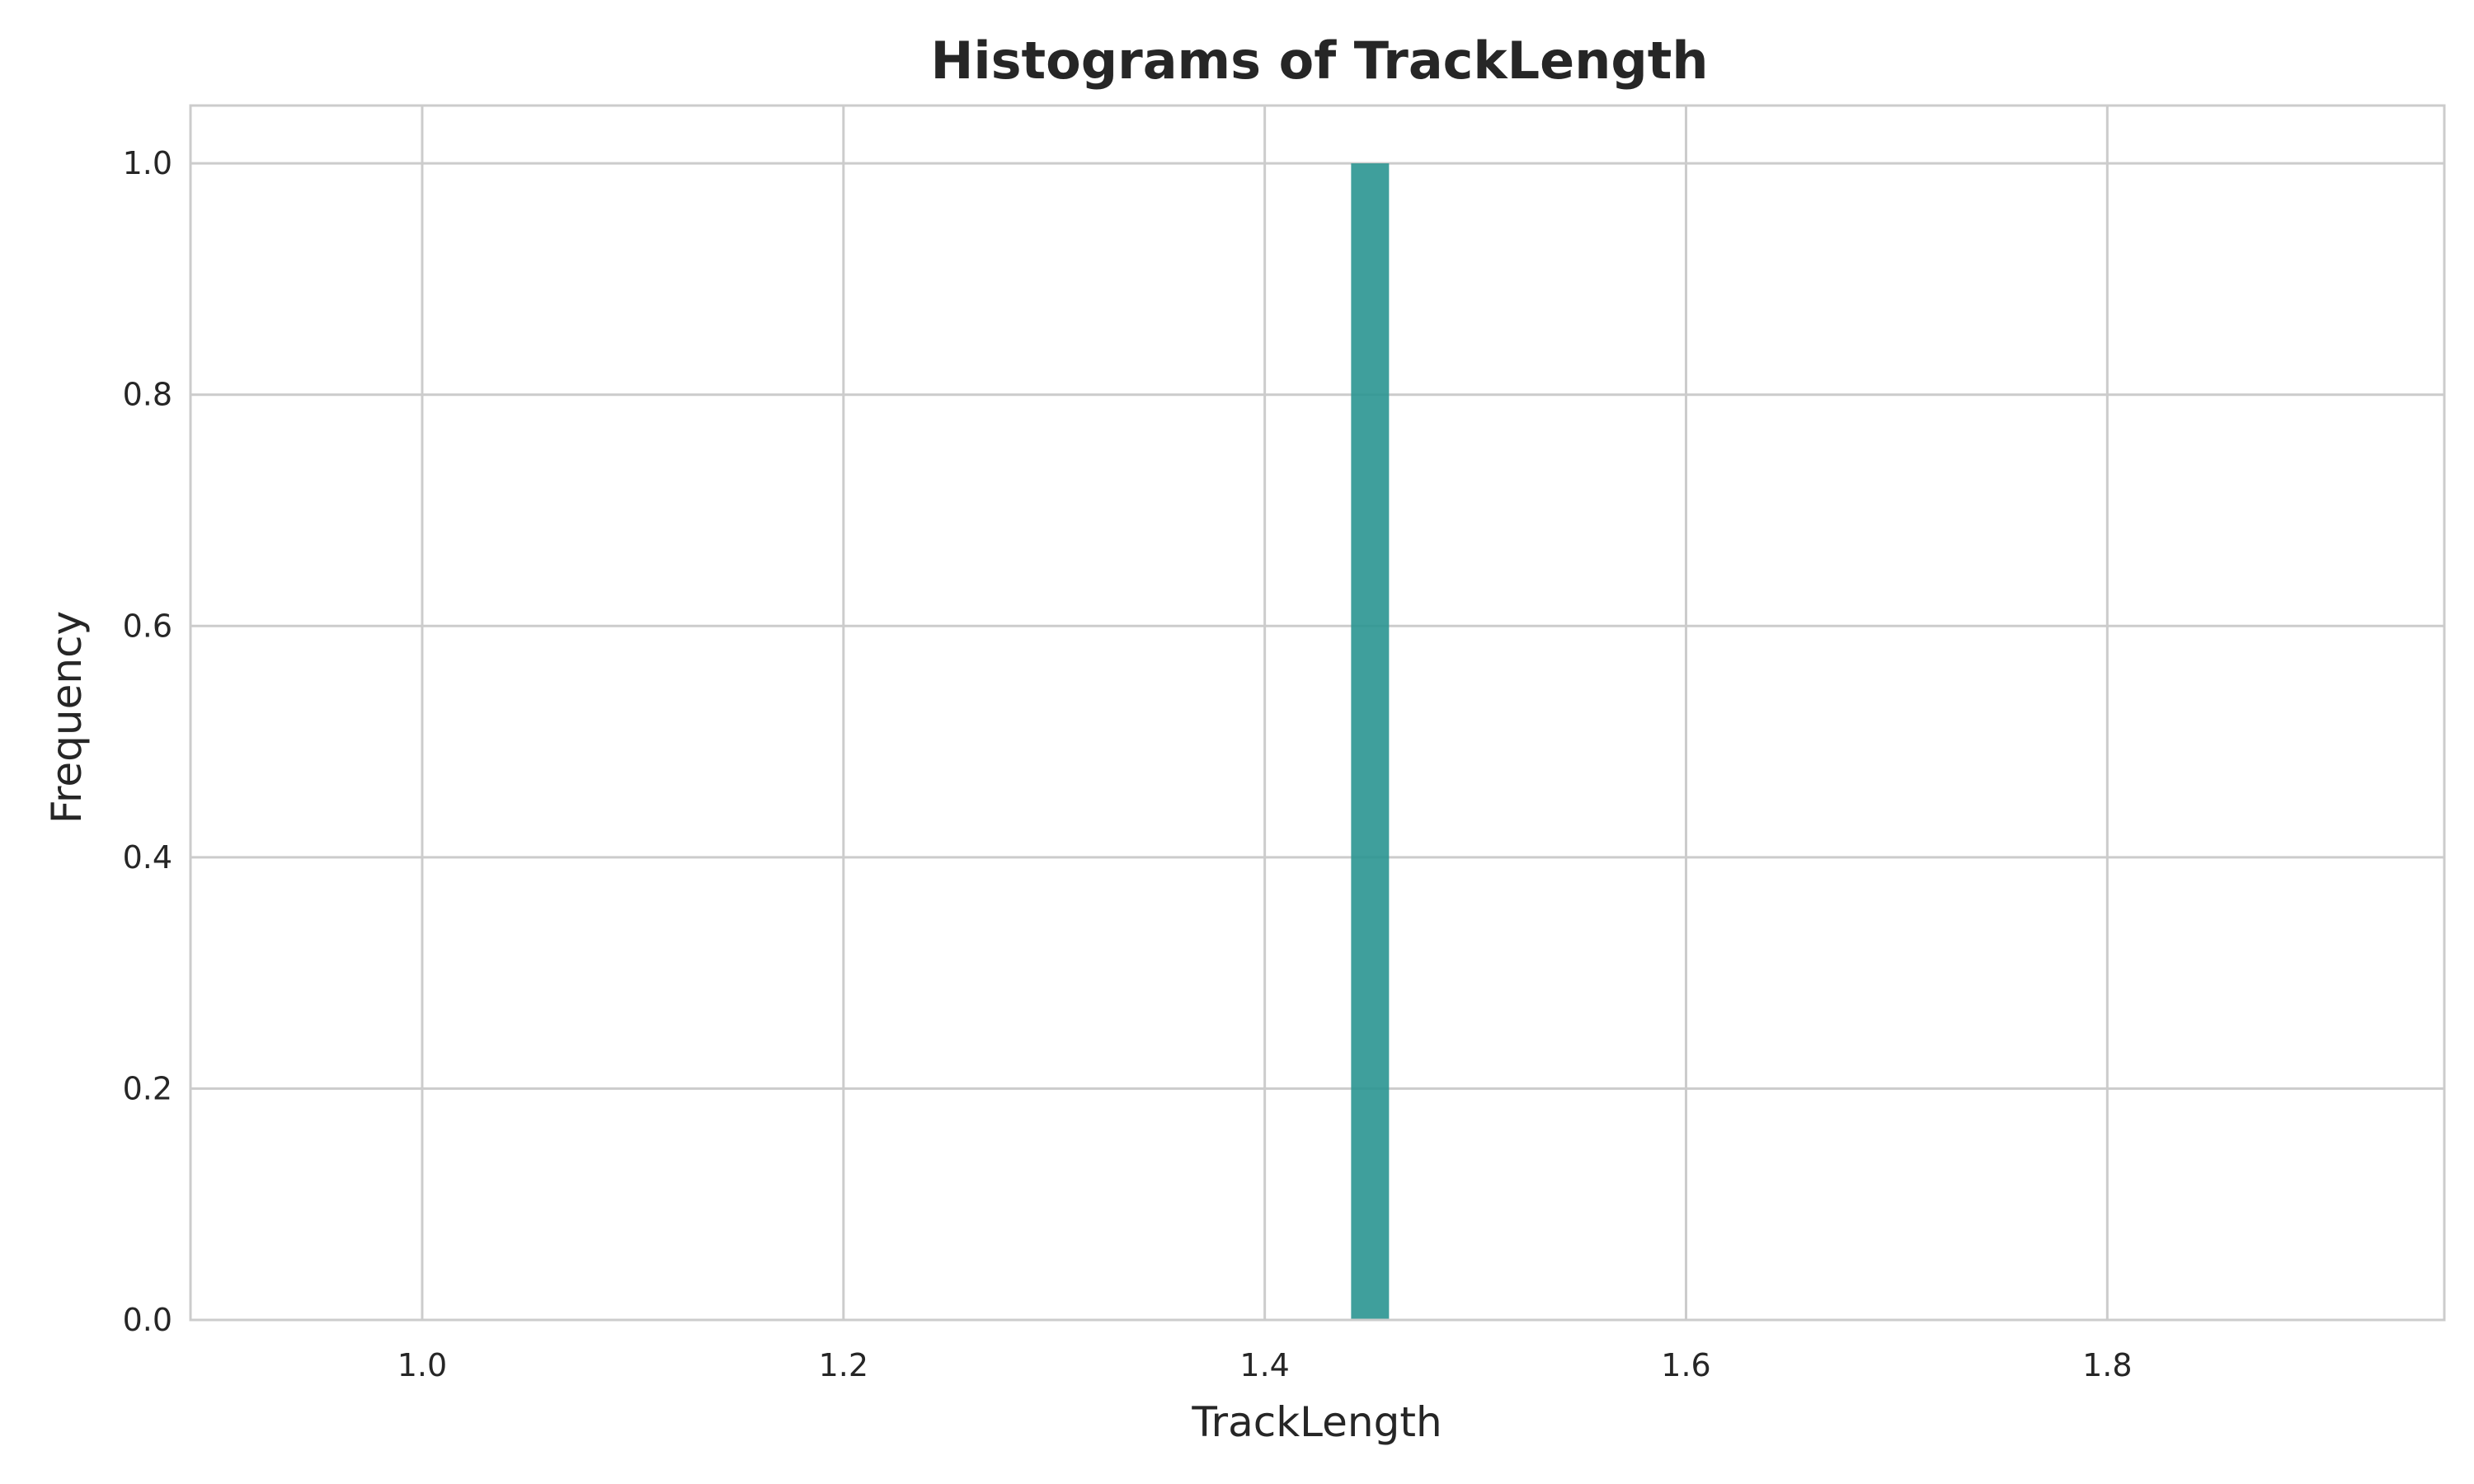 The image size is (2474, 1484). What do you see at coordinates (67, 717) in the screenshot?
I see `y-axis-label: Frequency` at bounding box center [67, 717].